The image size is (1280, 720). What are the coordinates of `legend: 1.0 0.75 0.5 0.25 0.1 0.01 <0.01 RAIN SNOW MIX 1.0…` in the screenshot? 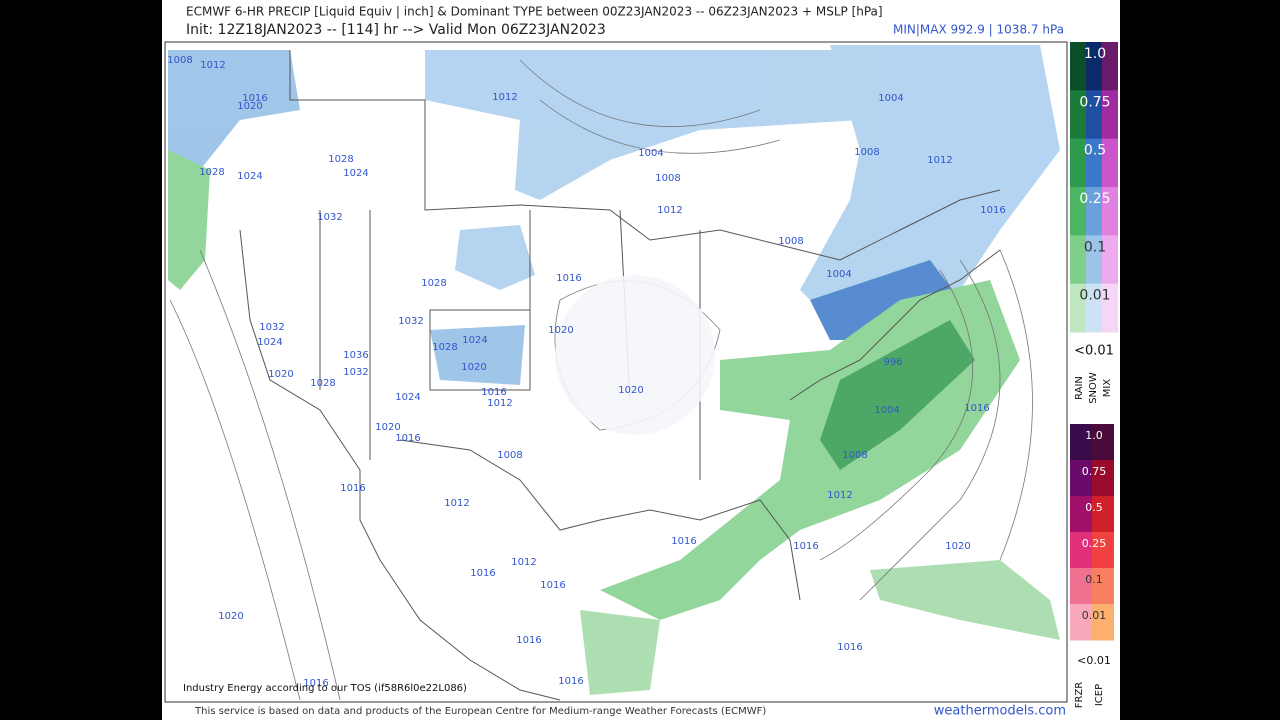 It's located at (1094, 375).